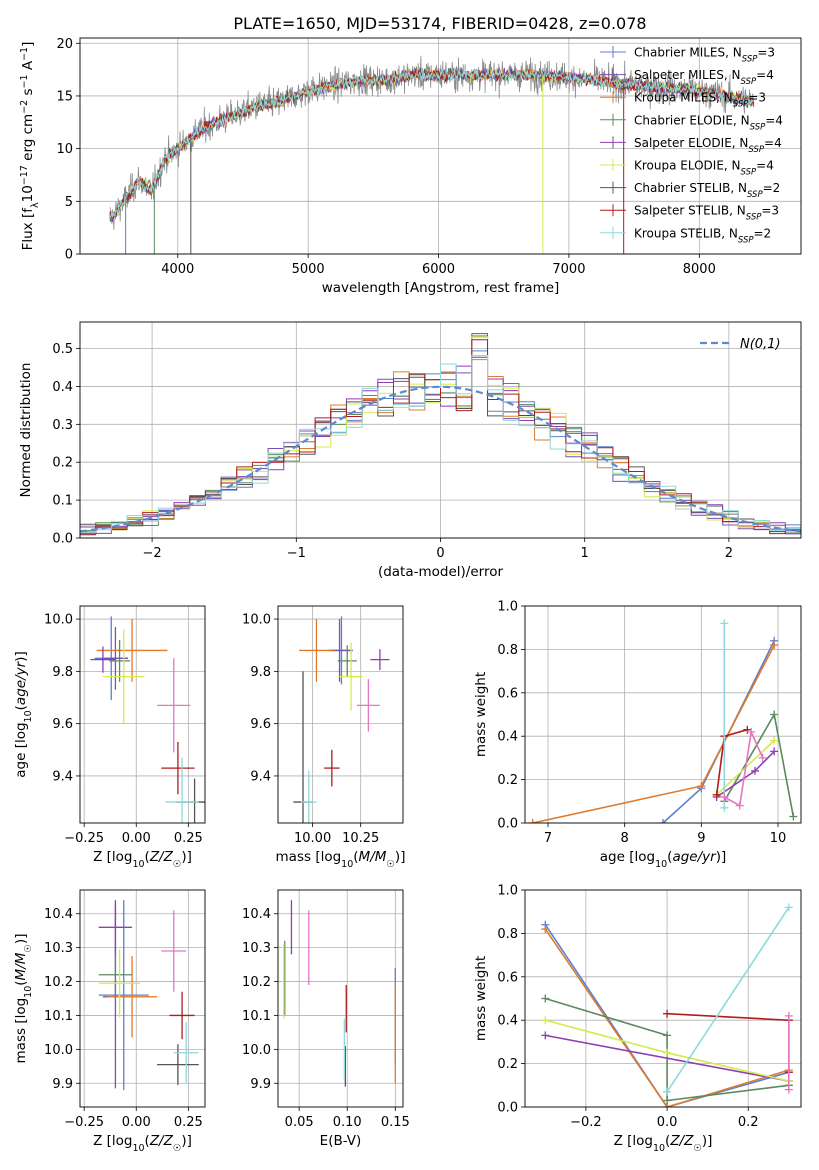 Image resolution: width=819 pixels, height=1170 pixels. Describe the element at coordinates (62, 349) in the screenshot. I see `y-tick-label: 0.5` at that location.